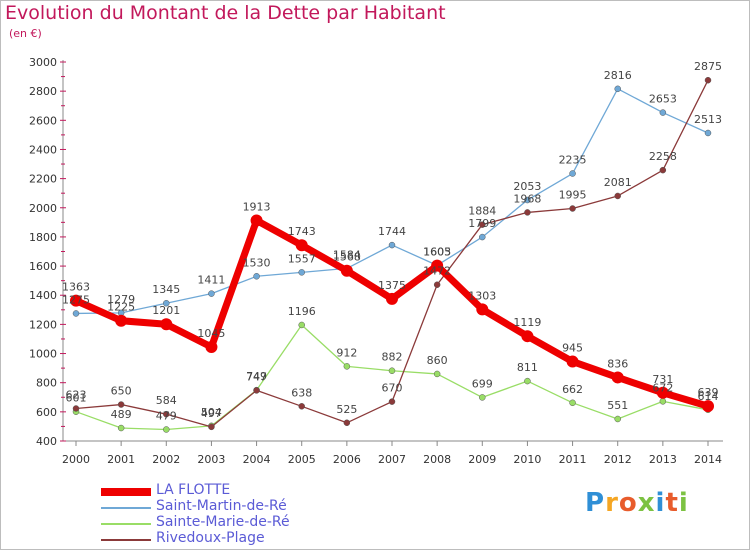 This screenshot has width=750, height=550. Describe the element at coordinates (257, 206) in the screenshot. I see `data-label: 1913` at that location.